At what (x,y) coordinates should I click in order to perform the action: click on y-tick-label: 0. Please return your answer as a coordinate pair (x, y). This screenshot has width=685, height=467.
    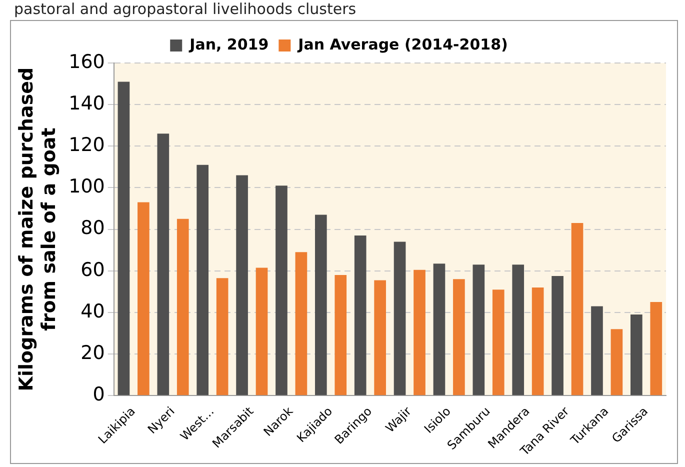
    Looking at the image, I should click on (98, 395).